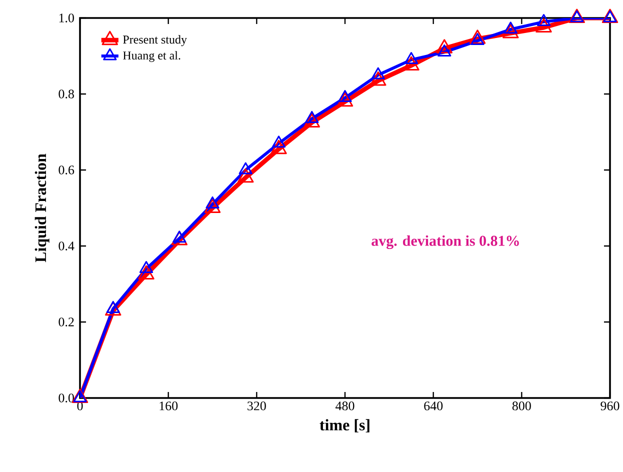  I want to click on legend-label: Huang et al., so click(151, 56).